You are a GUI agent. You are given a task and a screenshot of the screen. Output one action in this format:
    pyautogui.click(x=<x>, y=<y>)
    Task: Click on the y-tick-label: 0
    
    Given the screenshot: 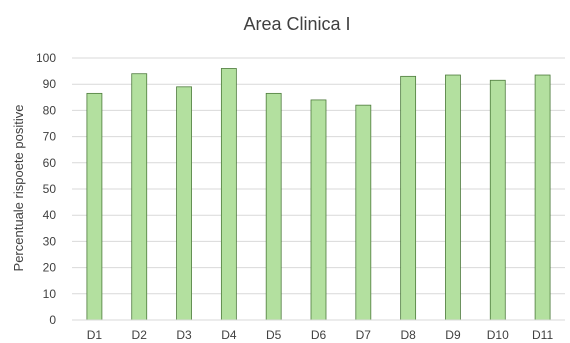 What is the action you would take?
    pyautogui.click(x=52, y=320)
    